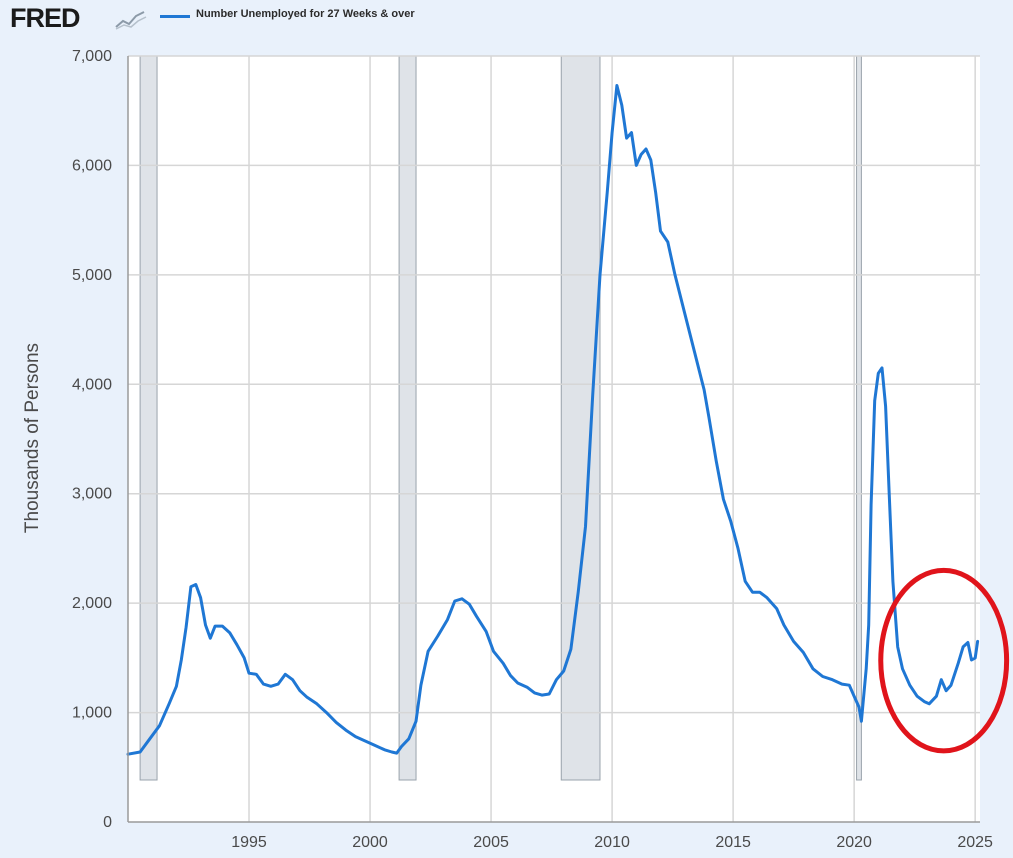 Image resolution: width=1013 pixels, height=858 pixels. Describe the element at coordinates (92, 275) in the screenshot. I see `y-tick-label: 5,000` at that location.